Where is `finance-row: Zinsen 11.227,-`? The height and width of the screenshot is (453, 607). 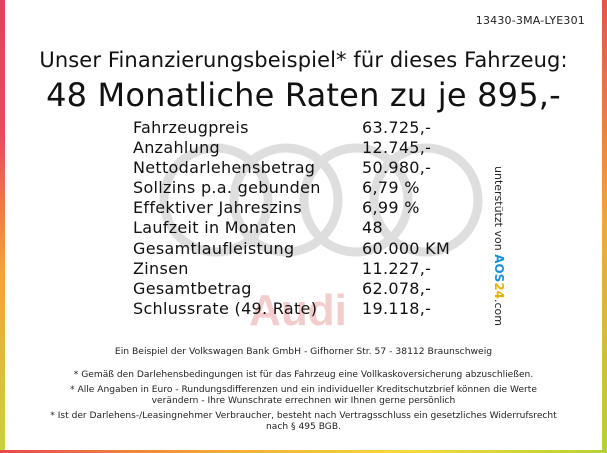 finance-row: Zinsen 11.227,- is located at coordinates (291, 269).